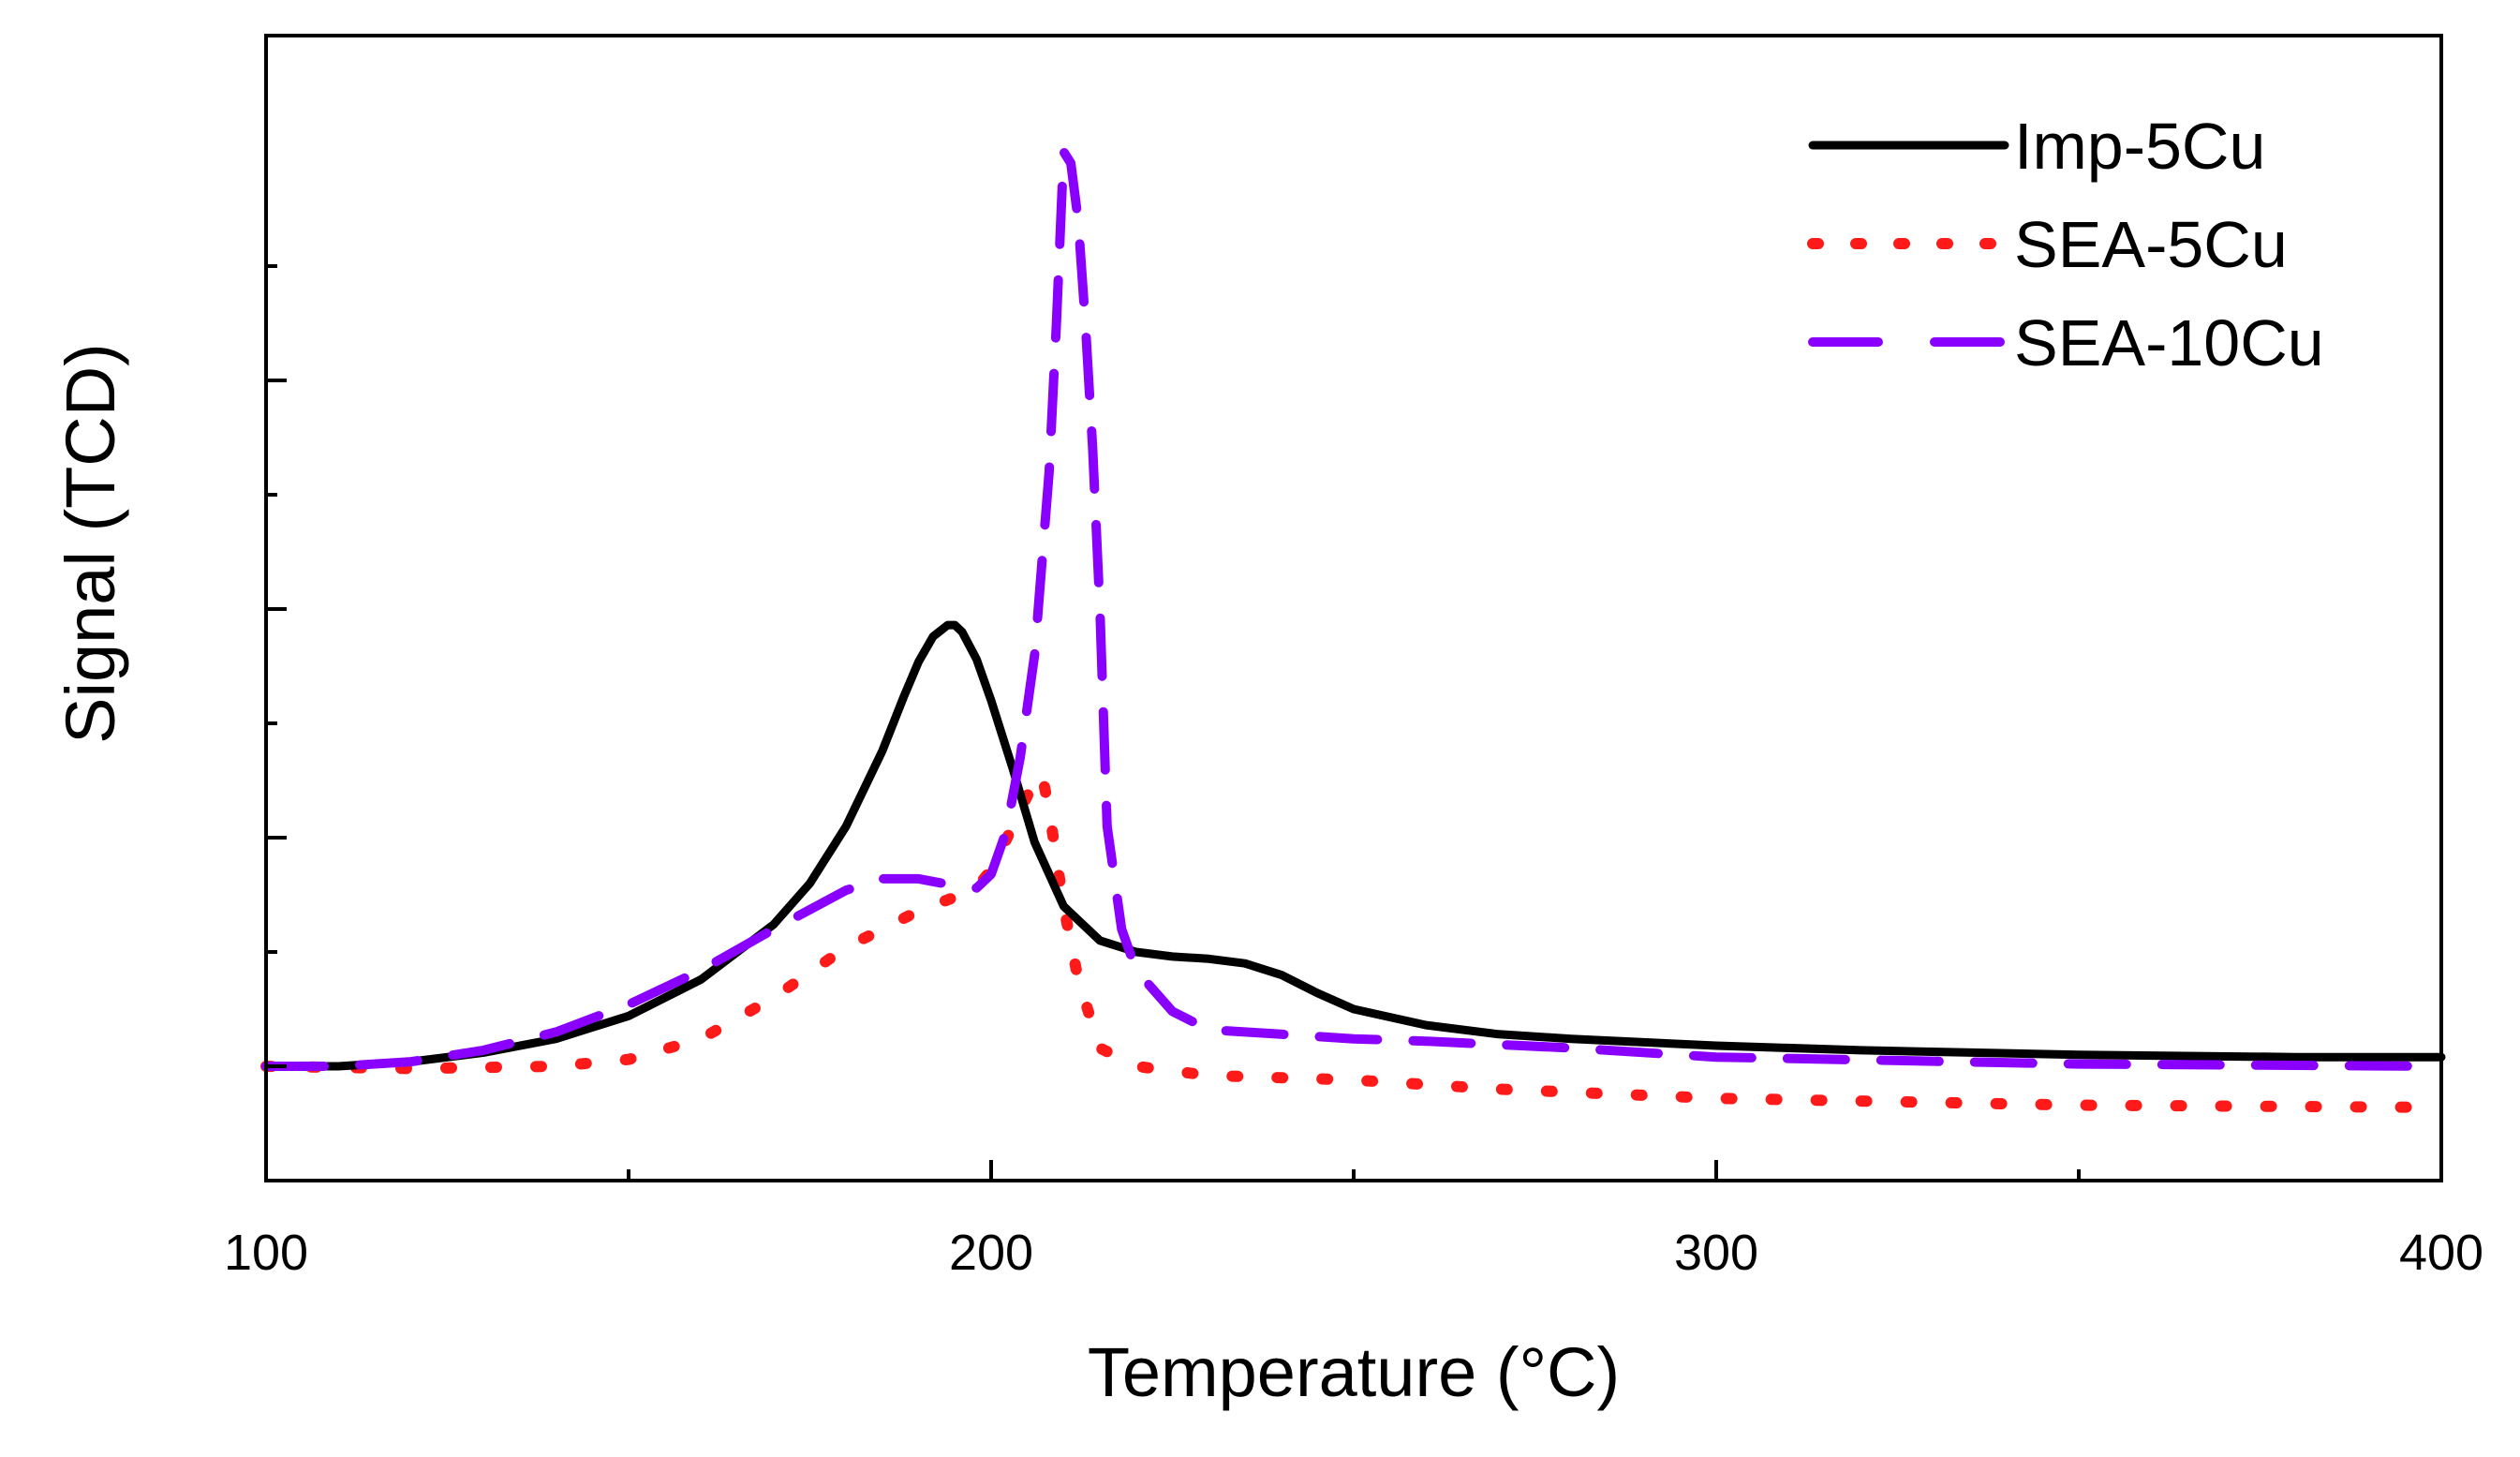 The width and height of the screenshot is (2520, 1457). Describe the element at coordinates (90, 543) in the screenshot. I see `y-axis-title: Signal (TCD)` at that location.